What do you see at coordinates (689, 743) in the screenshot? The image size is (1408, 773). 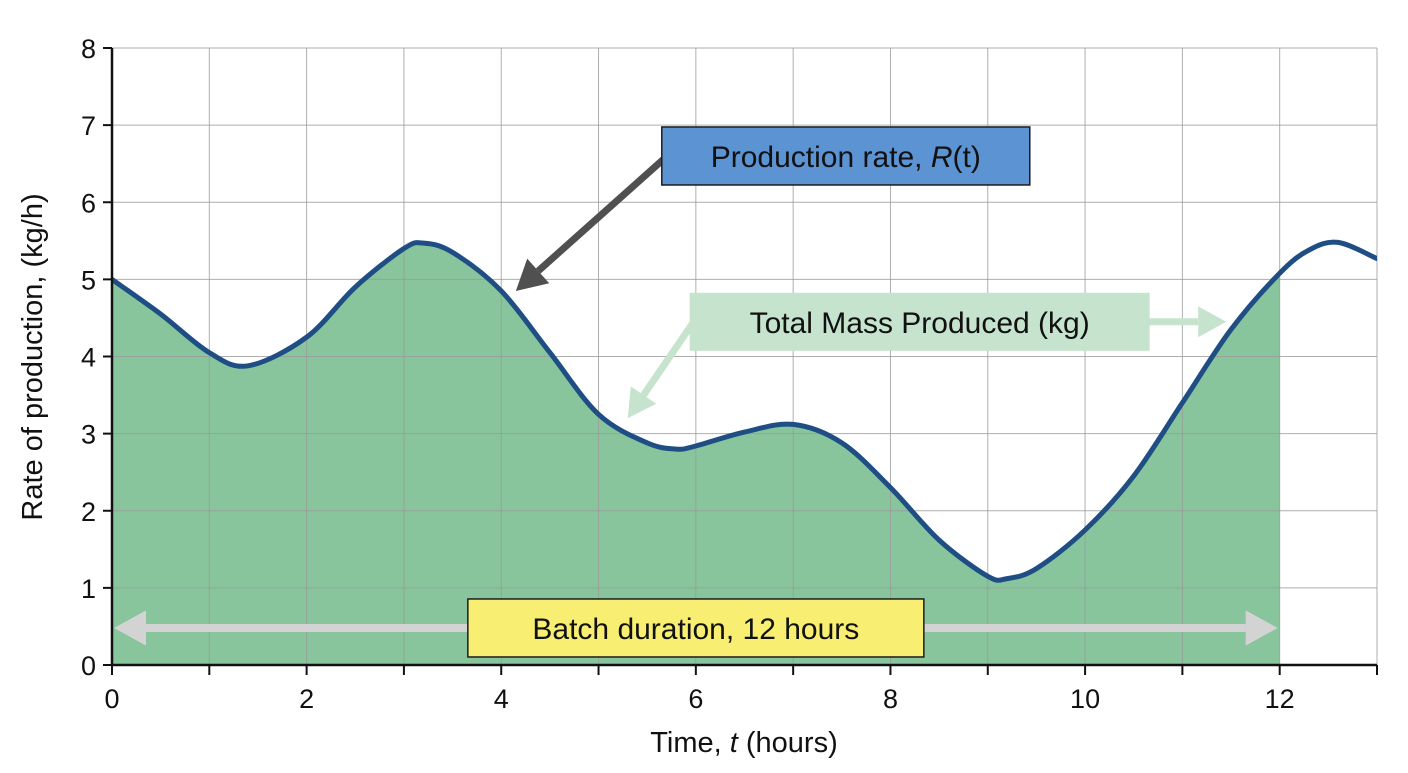 I see `x-axis-title-prefix: Time,` at bounding box center [689, 743].